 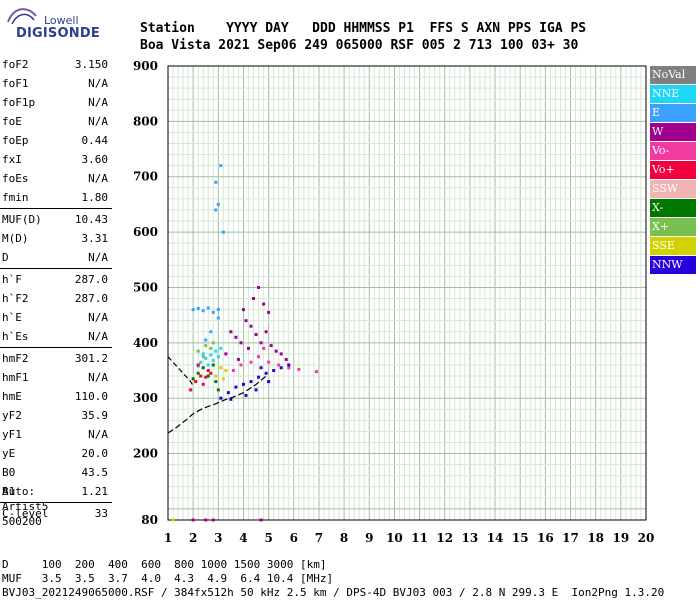 I want to click on x-tick-label: 20, so click(x=646, y=538).